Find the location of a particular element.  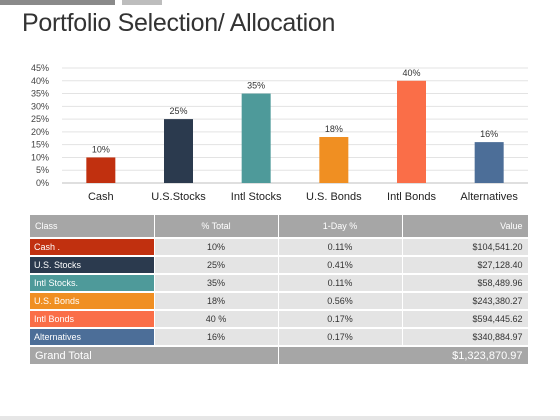

class-cell: Intl Stocks. is located at coordinates (92, 283).